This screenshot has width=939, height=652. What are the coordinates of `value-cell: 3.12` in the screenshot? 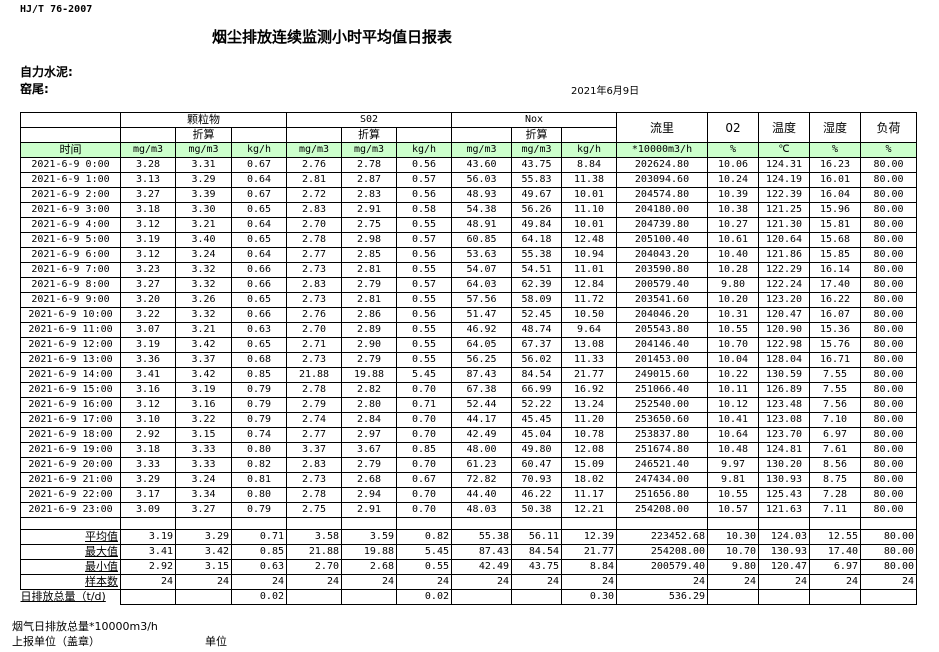 It's located at (148, 405).